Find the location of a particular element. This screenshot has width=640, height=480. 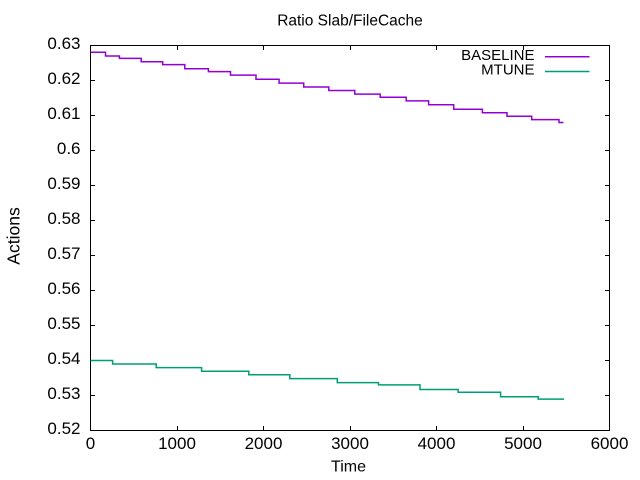

svg-text: 5000 is located at coordinates (523, 443).